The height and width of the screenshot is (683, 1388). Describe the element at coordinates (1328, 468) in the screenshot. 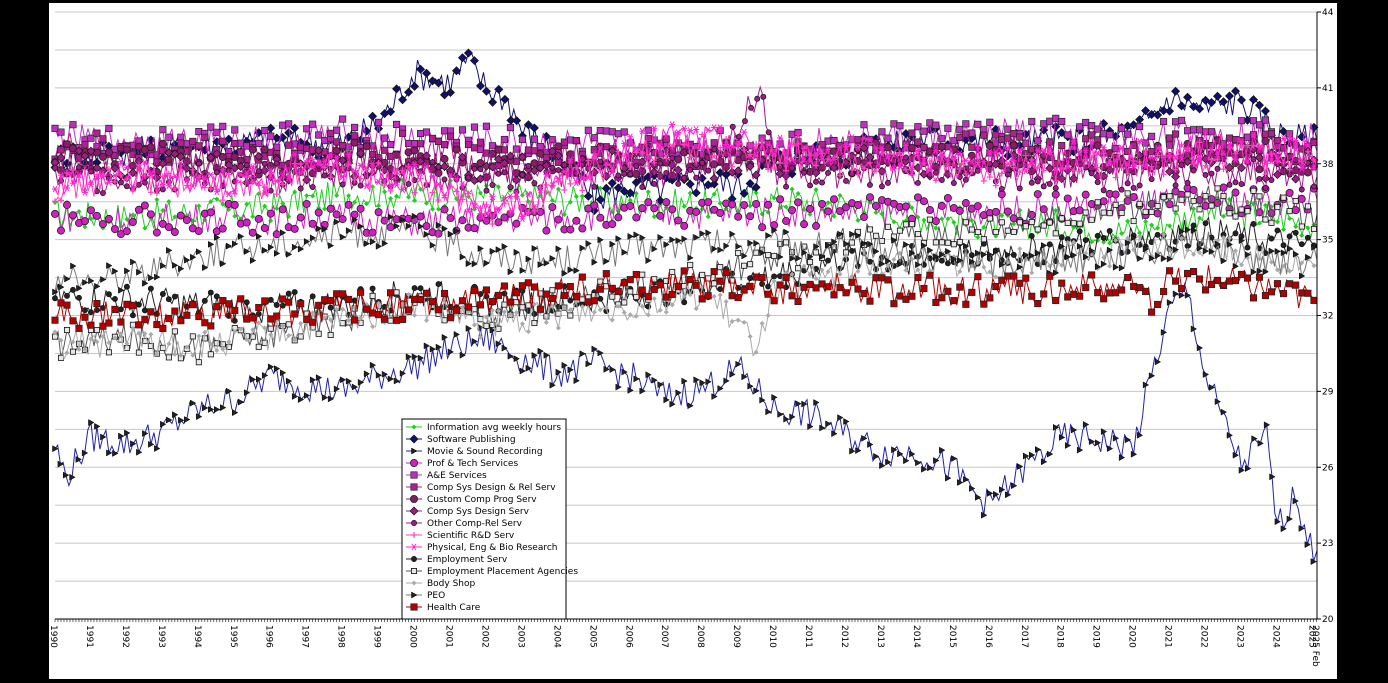

I see `y-tick-label: 26` at that location.